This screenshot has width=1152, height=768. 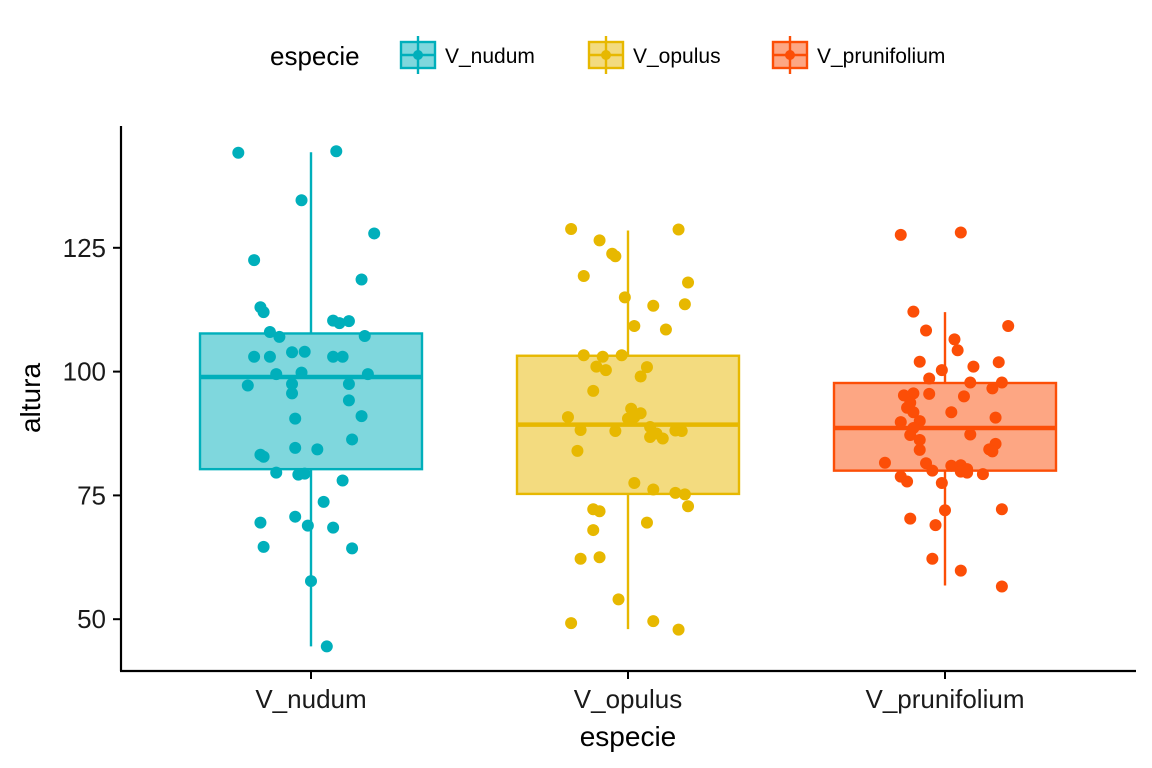 What do you see at coordinates (467, 55) in the screenshot?
I see `legend-item-V_nudum: V_nudum` at bounding box center [467, 55].